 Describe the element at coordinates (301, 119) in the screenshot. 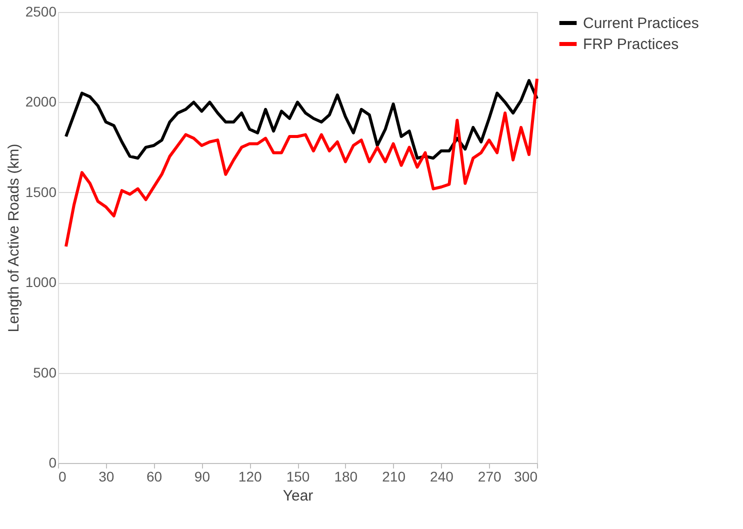

I see `line-series` at that location.